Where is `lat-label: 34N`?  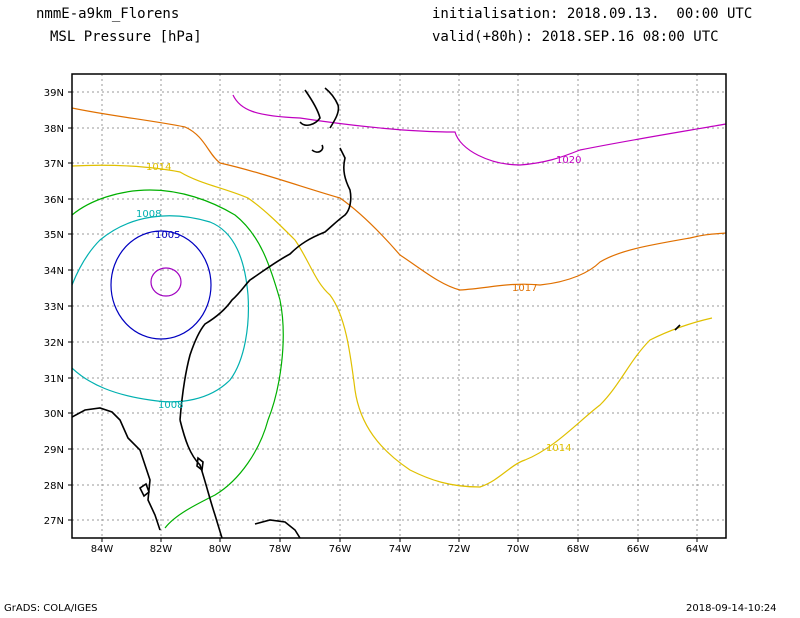
lat-label: 34N is located at coordinates (54, 271).